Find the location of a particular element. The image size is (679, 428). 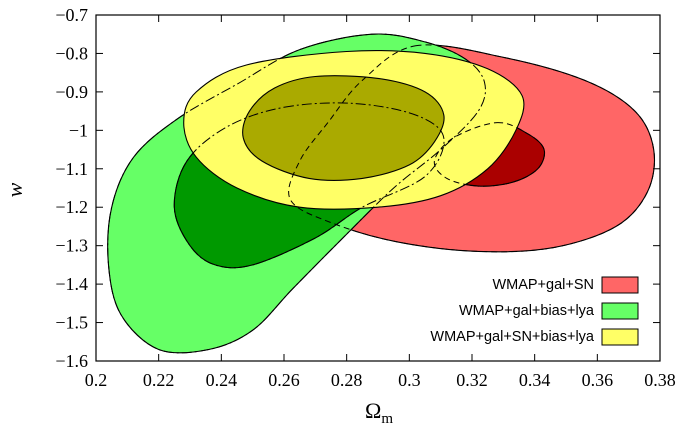

x-tick-label: 0.22 is located at coordinates (159, 380).